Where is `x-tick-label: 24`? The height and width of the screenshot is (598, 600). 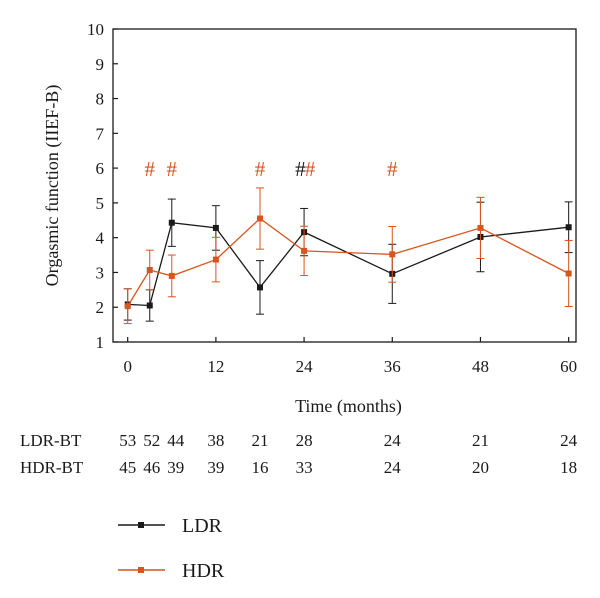 x-tick-label: 24 is located at coordinates (305, 366).